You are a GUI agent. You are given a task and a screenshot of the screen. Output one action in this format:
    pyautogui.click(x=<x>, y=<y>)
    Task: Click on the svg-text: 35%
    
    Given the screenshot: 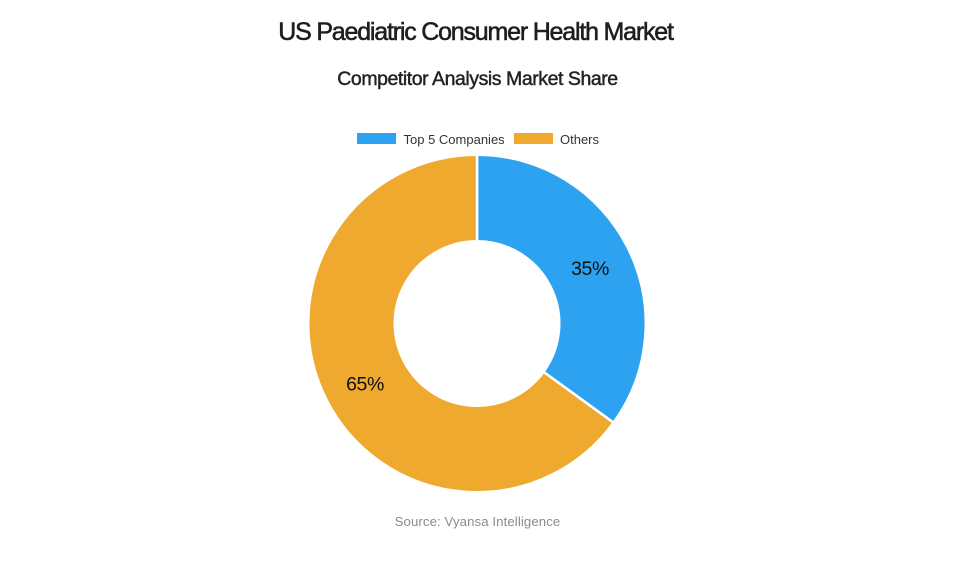 What is the action you would take?
    pyautogui.click(x=590, y=269)
    